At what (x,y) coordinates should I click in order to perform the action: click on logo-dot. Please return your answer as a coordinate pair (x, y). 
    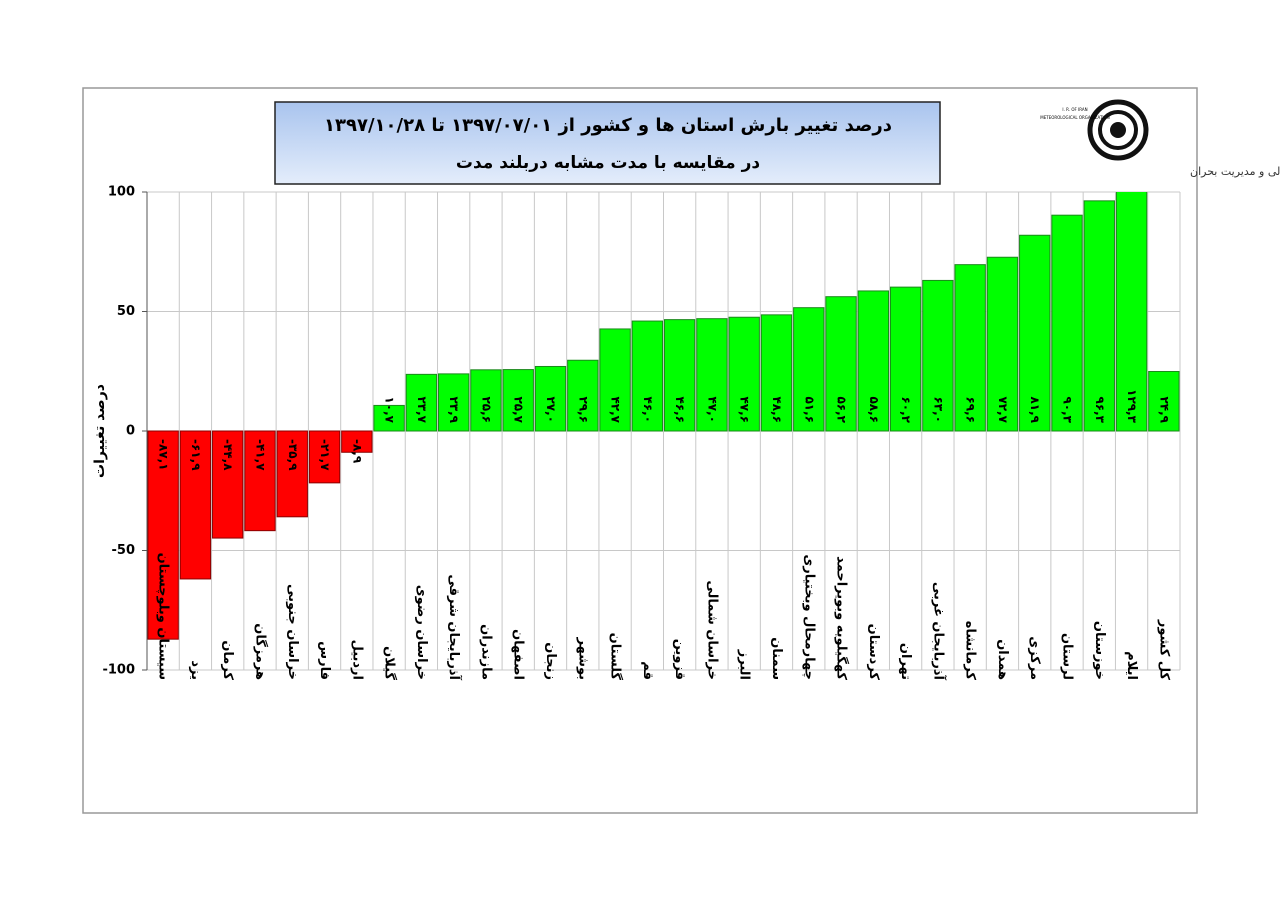
    Looking at the image, I should click on (1118, 130).